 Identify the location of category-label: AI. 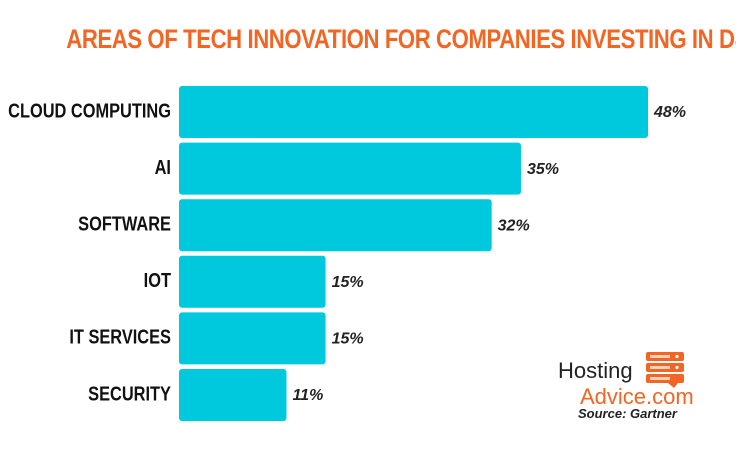
(163, 166).